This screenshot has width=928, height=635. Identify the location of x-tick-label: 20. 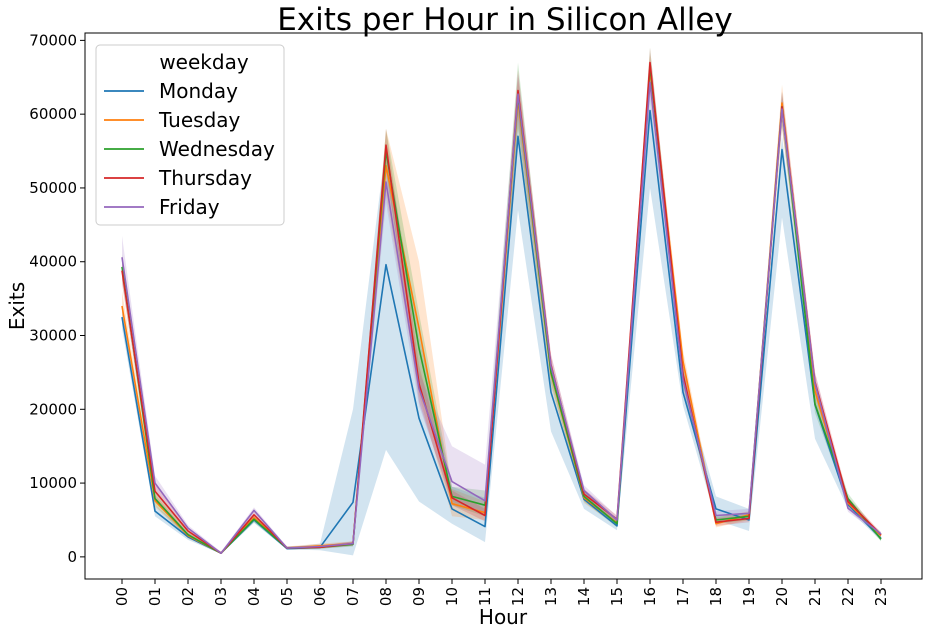
(782, 596).